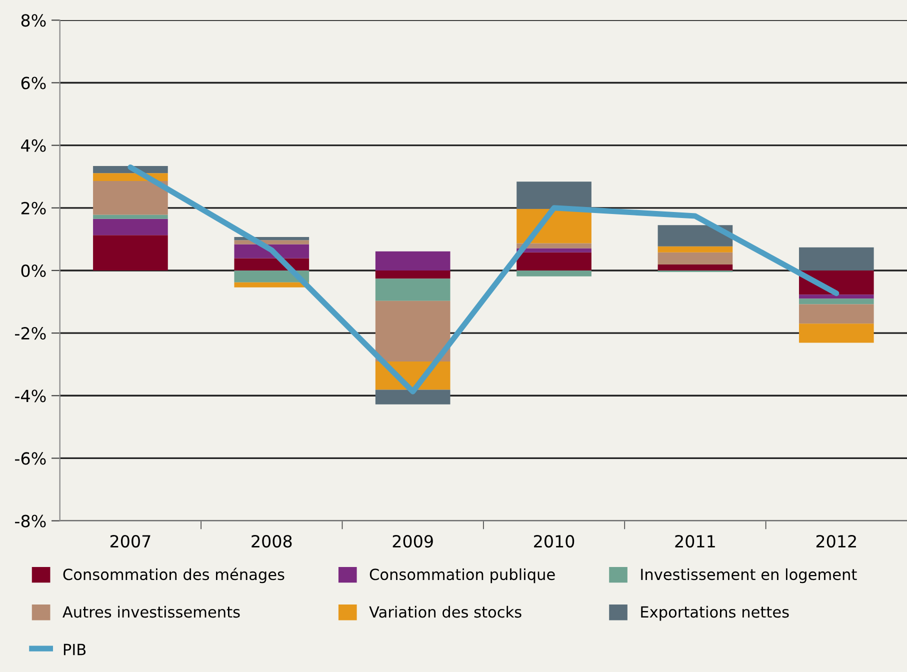 The image size is (907, 672). What do you see at coordinates (445, 612) in the screenshot?
I see `legend-label: Variation des stocks` at bounding box center [445, 612].